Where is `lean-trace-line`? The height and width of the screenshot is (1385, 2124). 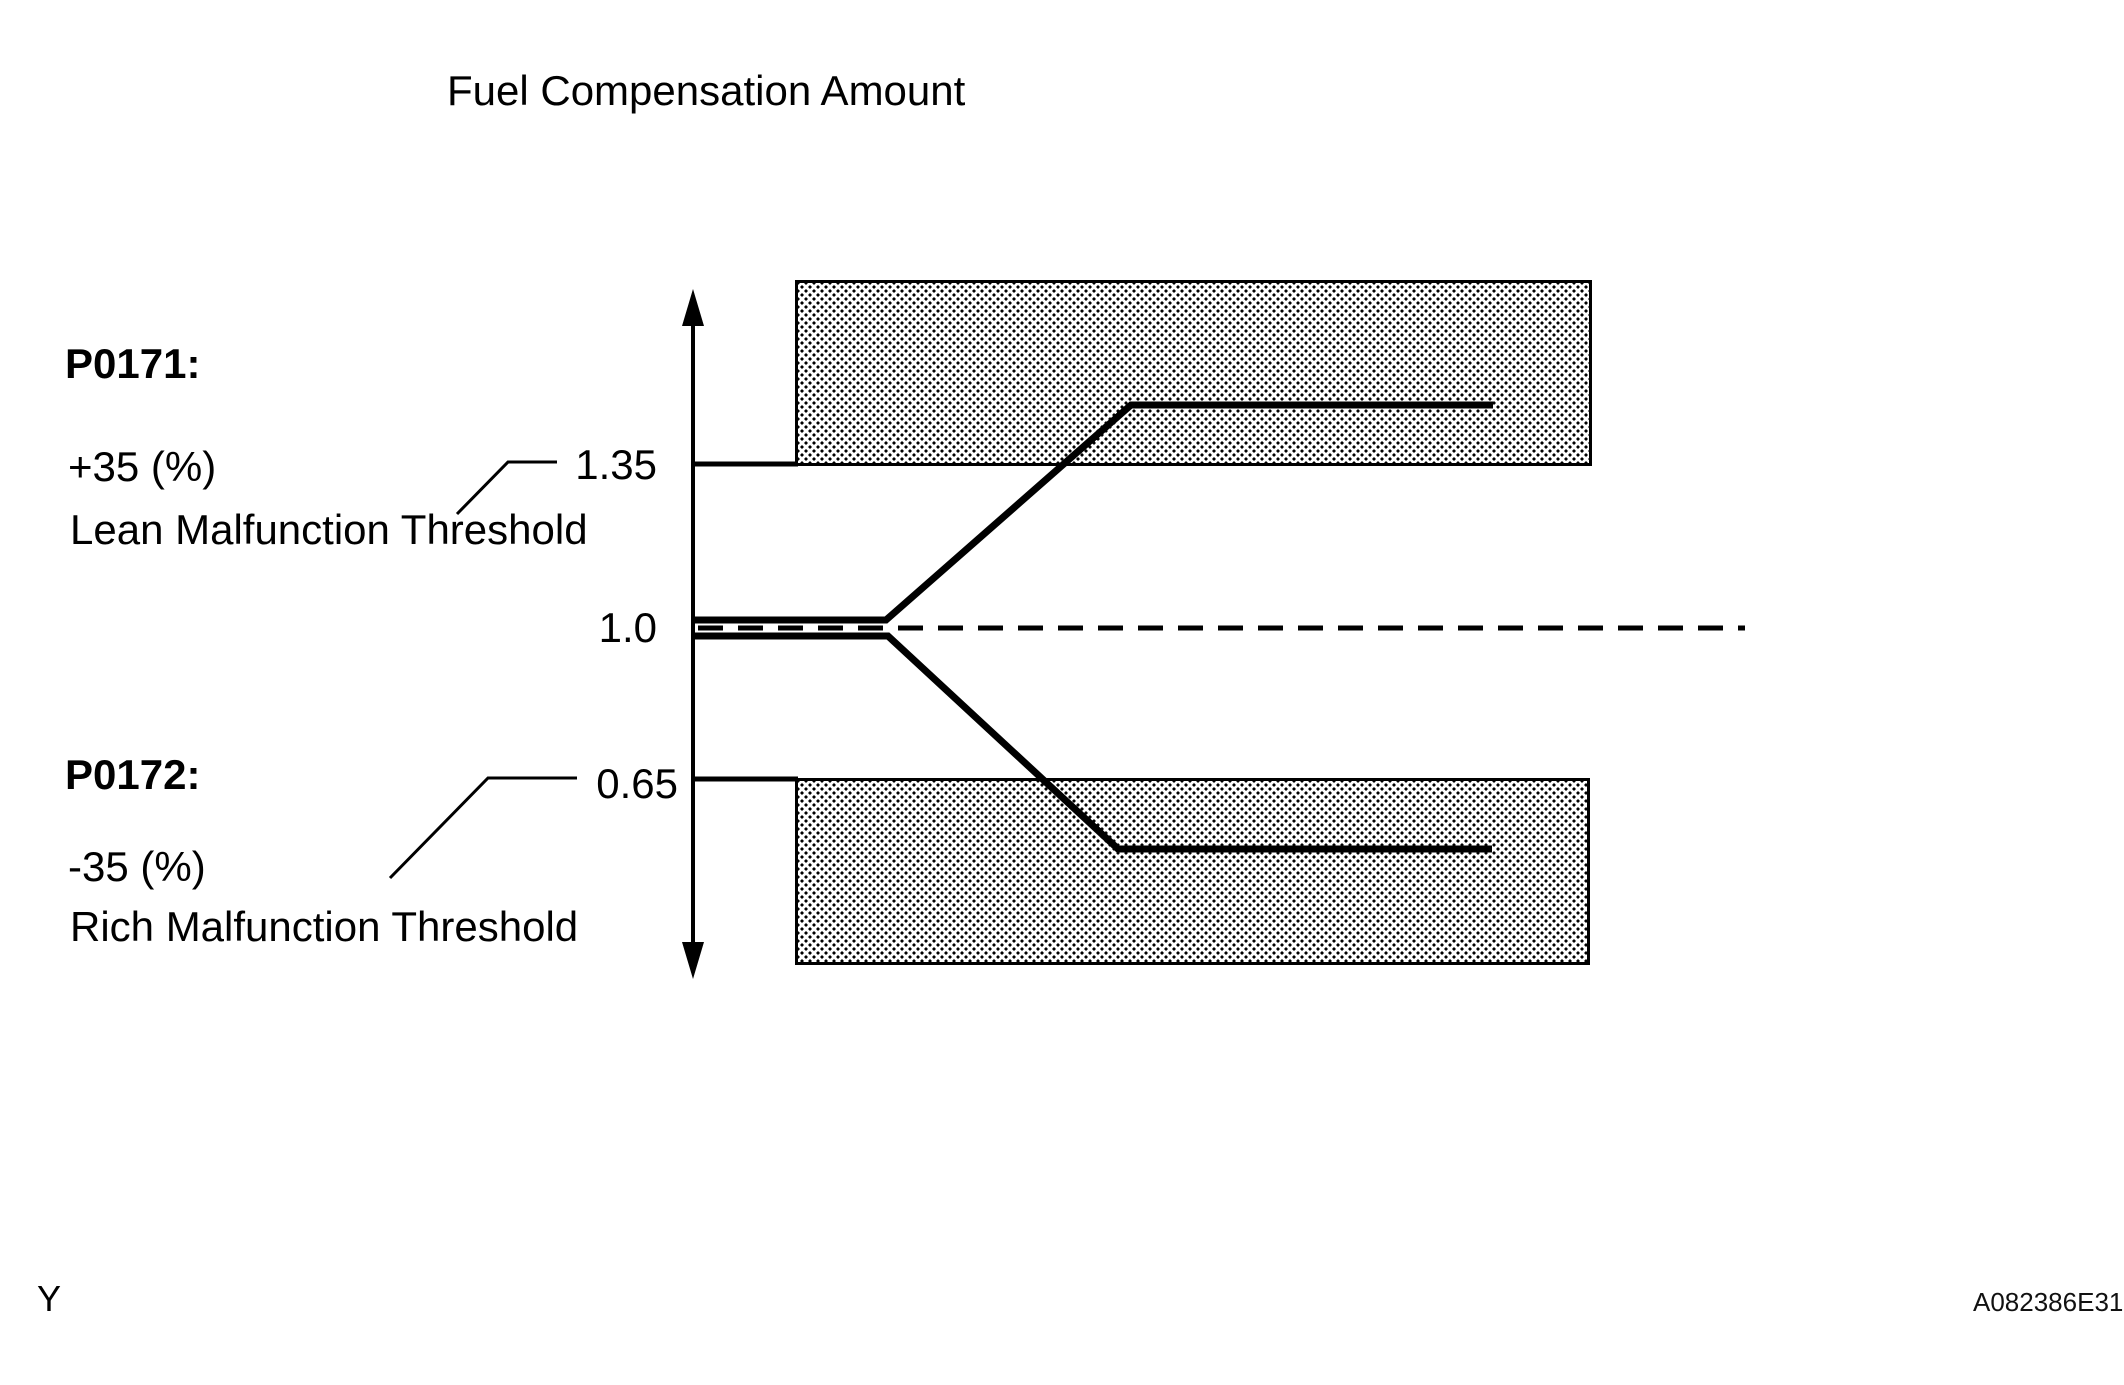 lean-trace-line is located at coordinates (1093, 512).